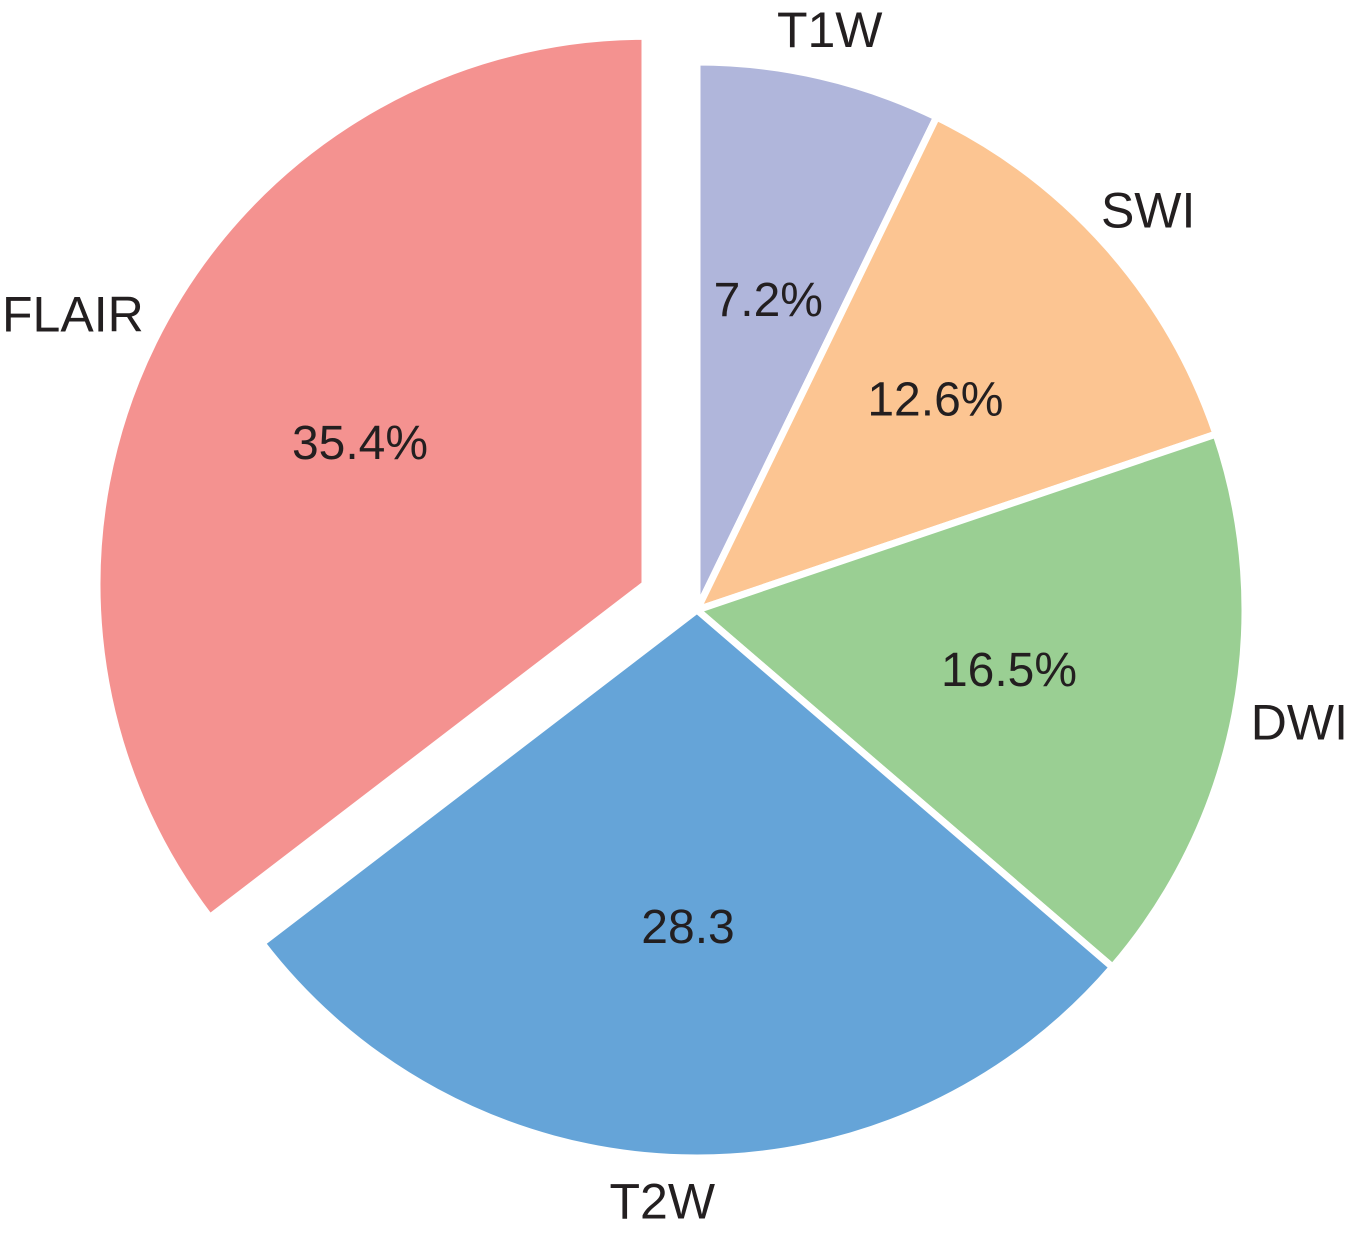 The height and width of the screenshot is (1237, 1350). Describe the element at coordinates (1009, 670) in the screenshot. I see `value-label-dwi: 16.5%` at that location.